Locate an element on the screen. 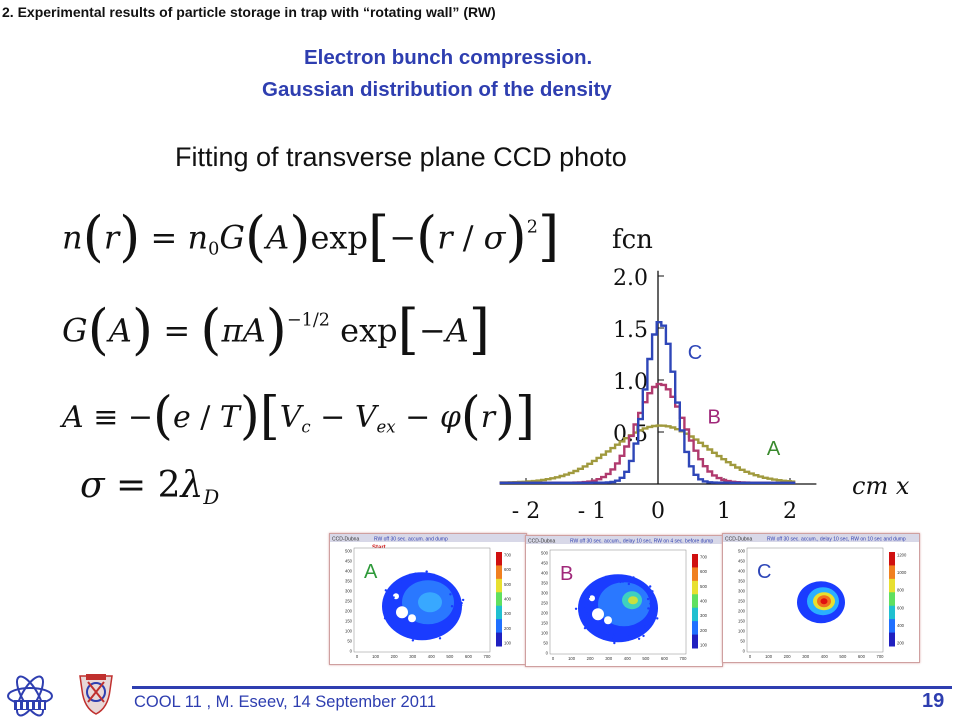 The width and height of the screenshot is (960, 720). ccd-scale-tick: 1200 is located at coordinates (902, 555).